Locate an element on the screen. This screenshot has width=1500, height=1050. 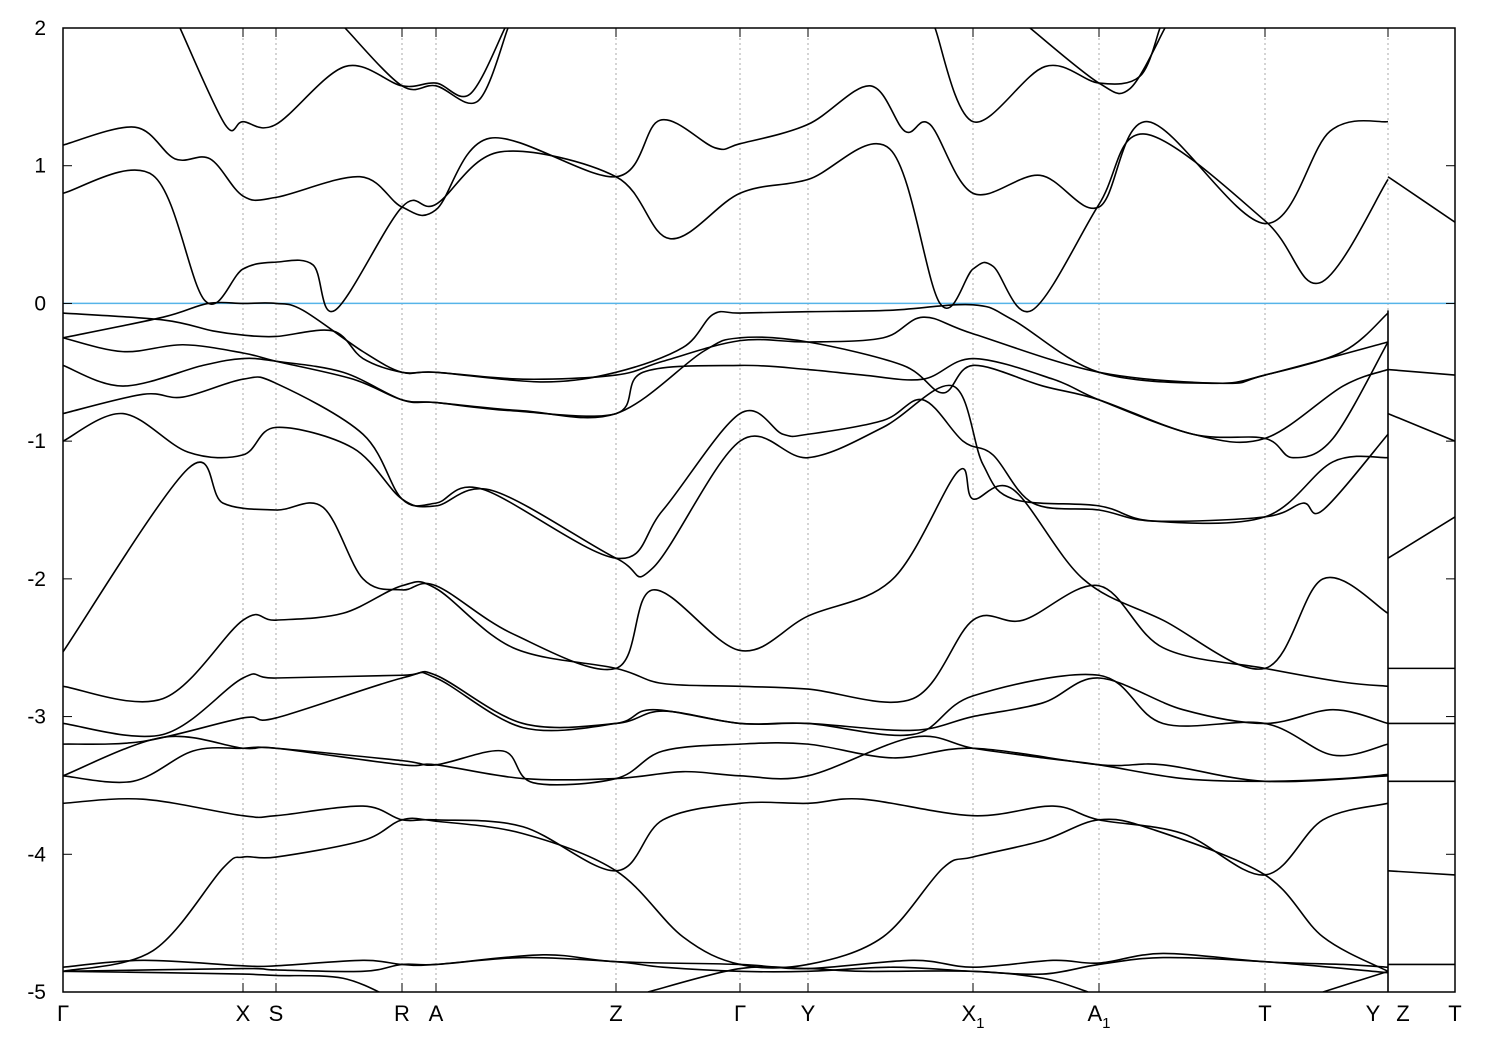
y-tick-label: -2 is located at coordinates (36, 579).